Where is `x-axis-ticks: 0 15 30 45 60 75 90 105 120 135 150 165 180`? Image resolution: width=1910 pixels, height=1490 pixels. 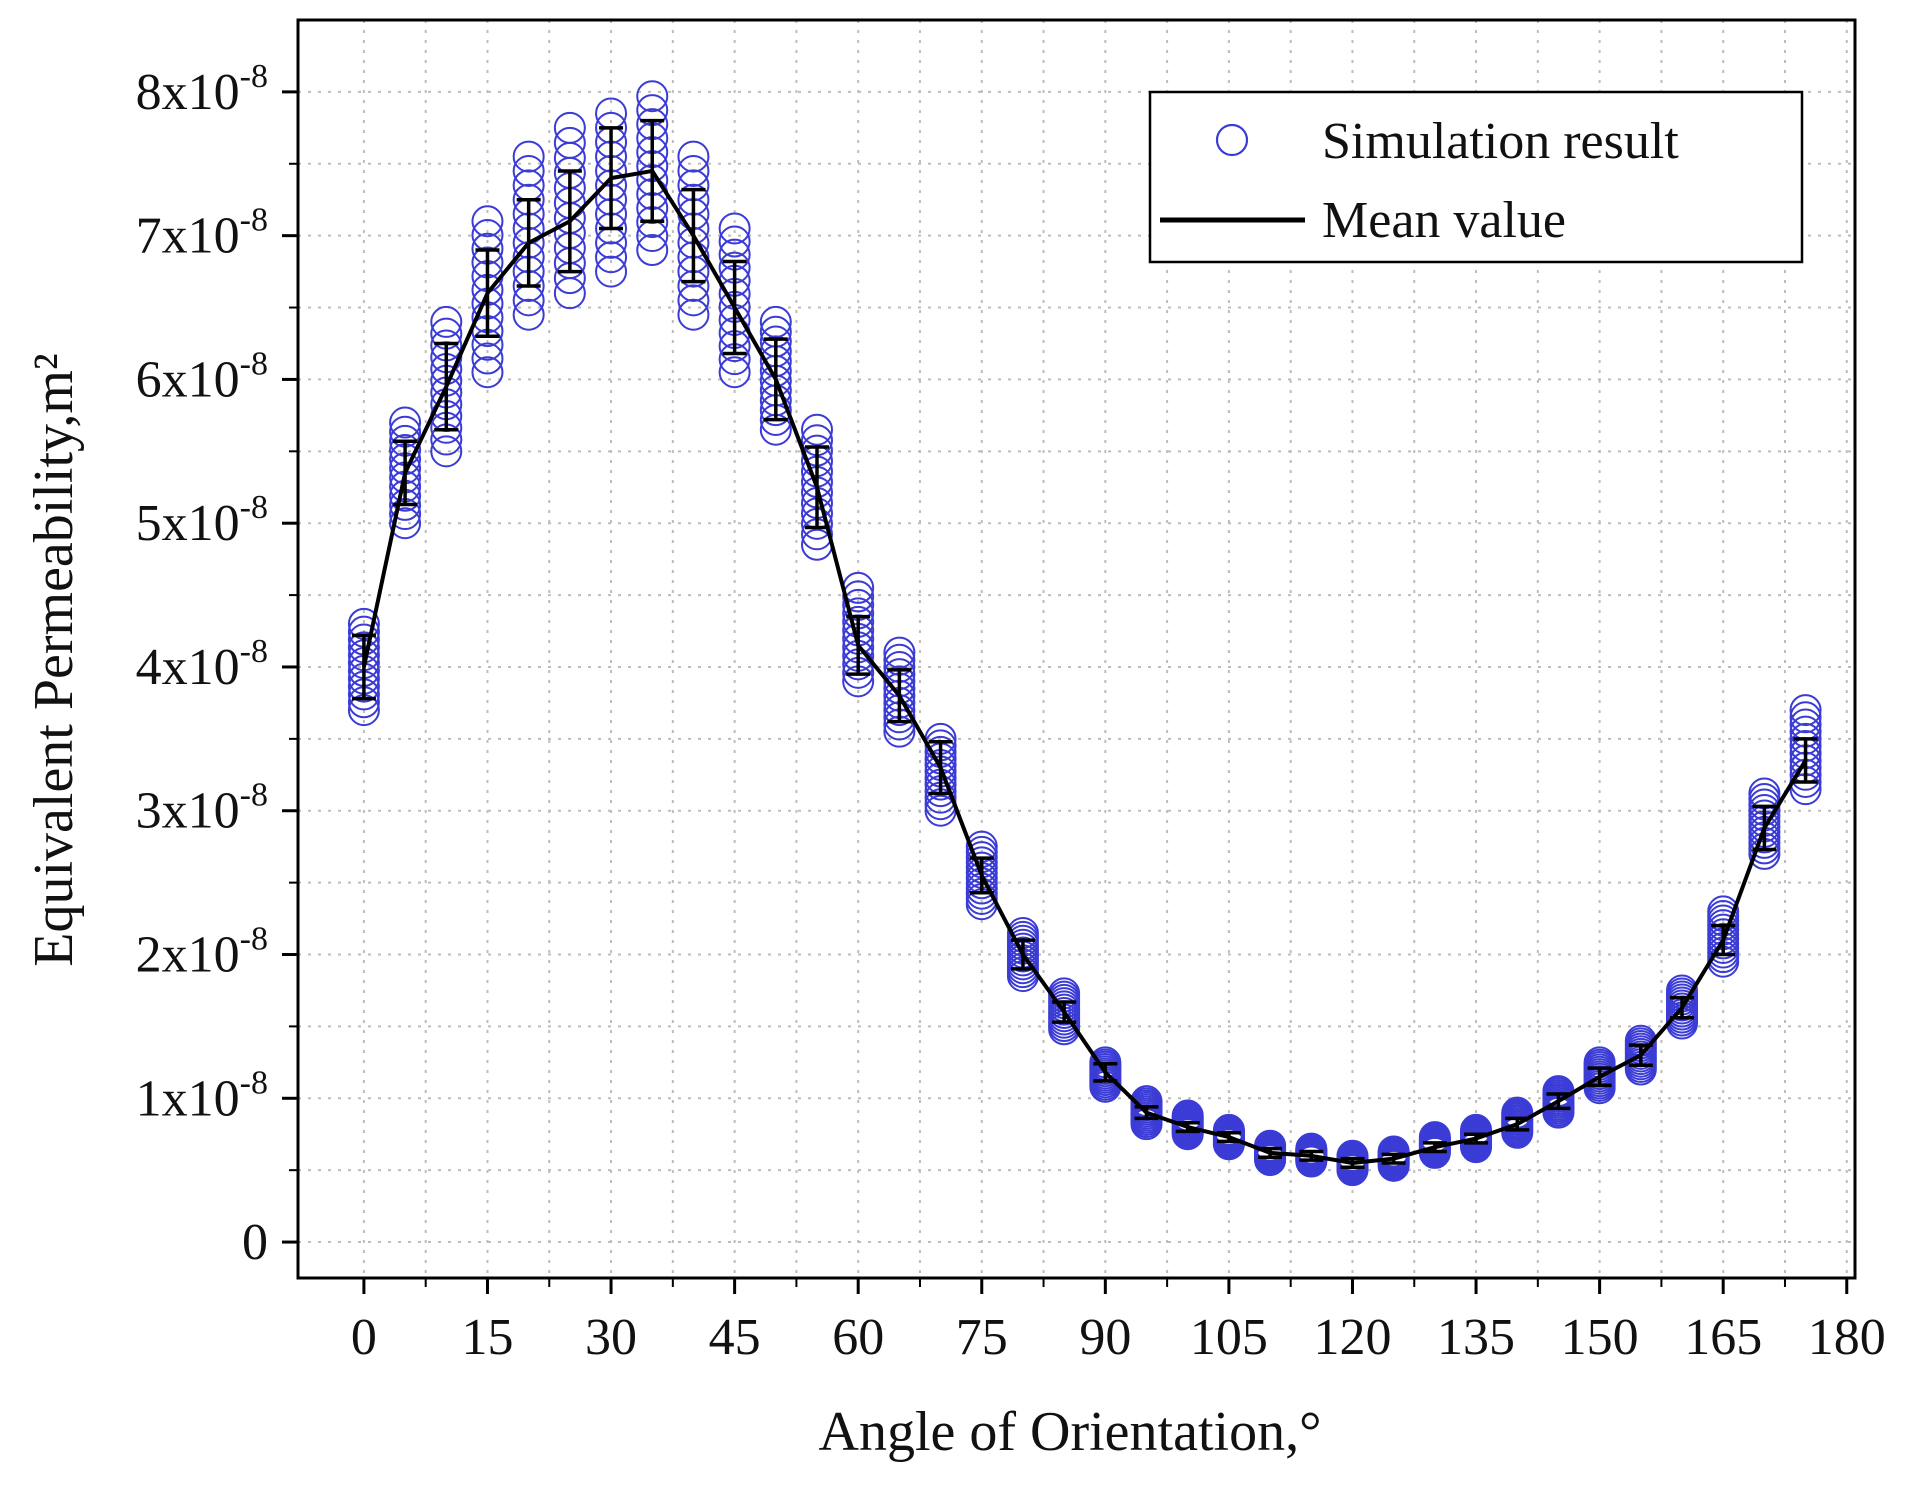 x-axis-ticks: 0 15 30 45 60 75 90 105 120 135 150 165 180 is located at coordinates (1118, 1322).